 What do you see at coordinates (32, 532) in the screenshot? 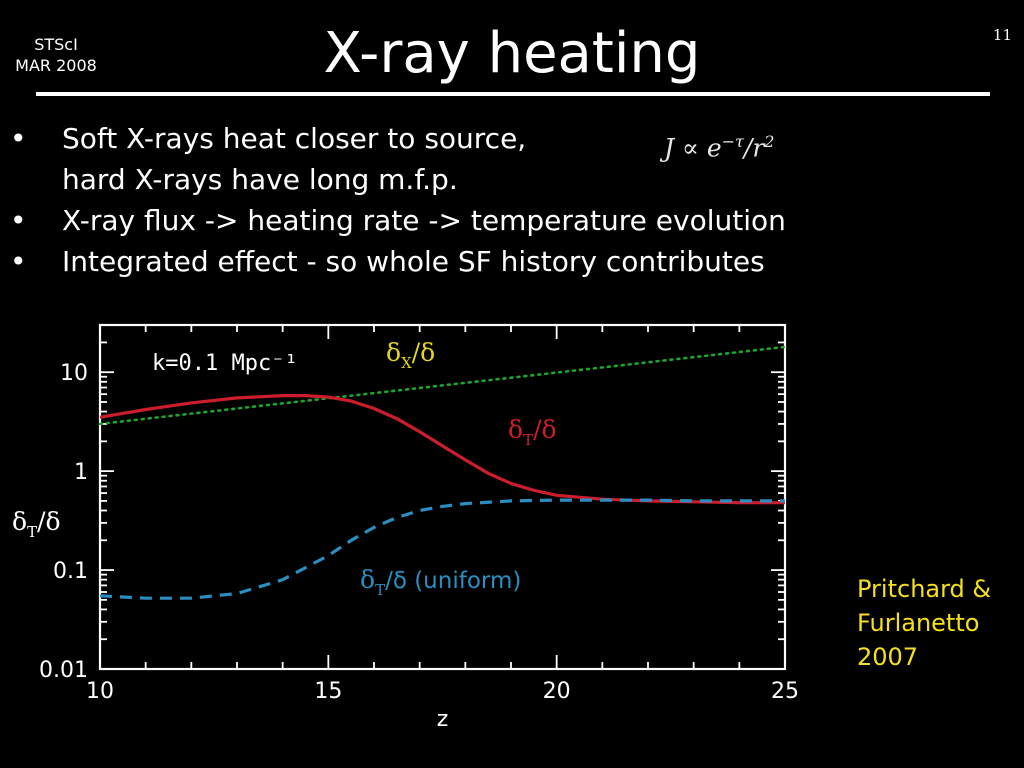
I see `y-axis-label-sub: T` at bounding box center [32, 532].